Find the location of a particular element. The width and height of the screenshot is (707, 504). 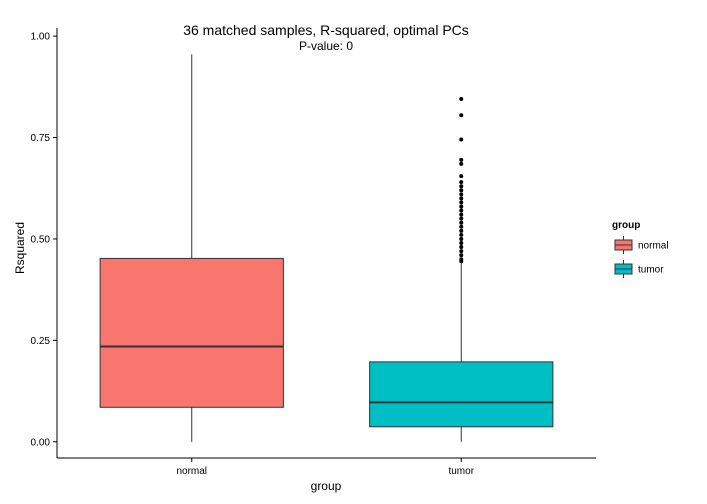

y-tick-label: 0.00 is located at coordinates (41, 442).